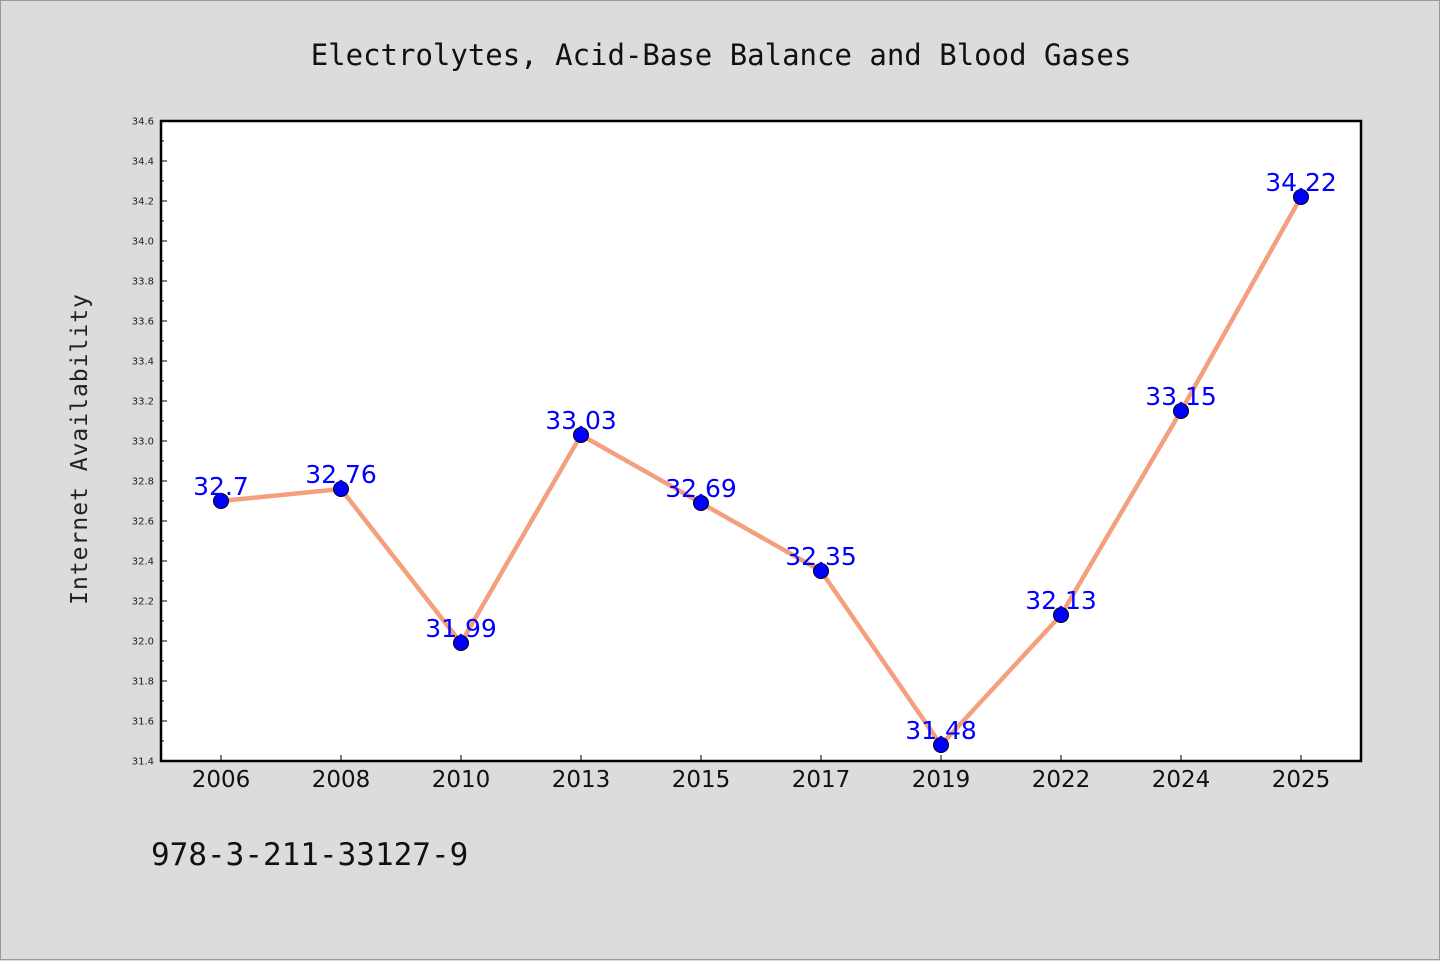 This screenshot has height=961, width=1440. Describe the element at coordinates (221, 780) in the screenshot. I see `x-tick-label: 2006` at that location.